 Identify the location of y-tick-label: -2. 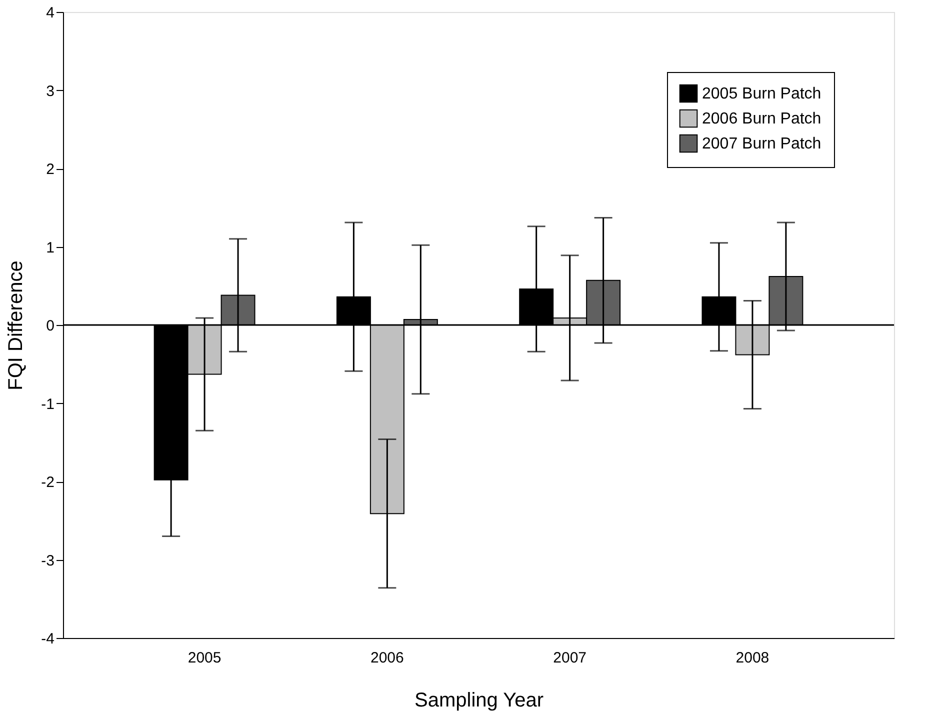
(47, 482).